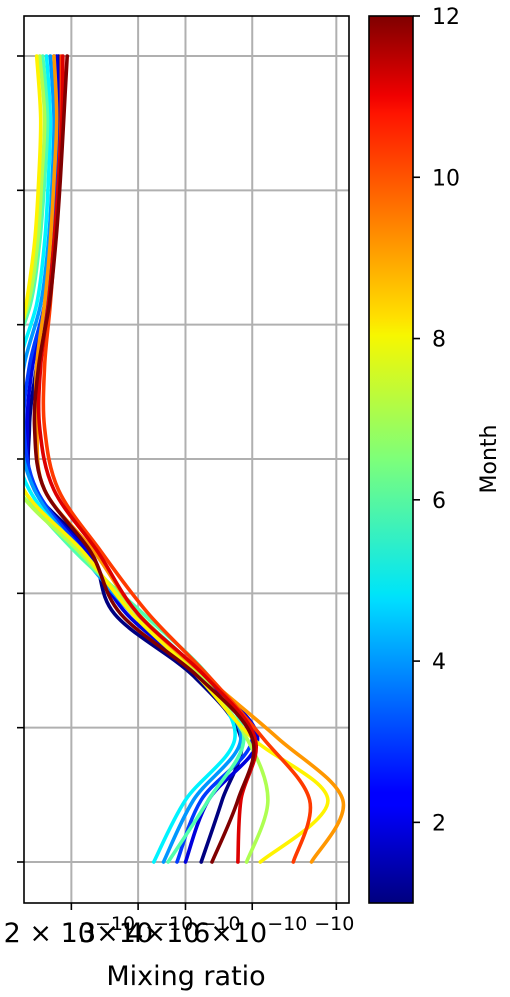 The image size is (510, 997). What do you see at coordinates (439, 501) in the screenshot?
I see `colorbar-tick-label: 6` at bounding box center [439, 501].